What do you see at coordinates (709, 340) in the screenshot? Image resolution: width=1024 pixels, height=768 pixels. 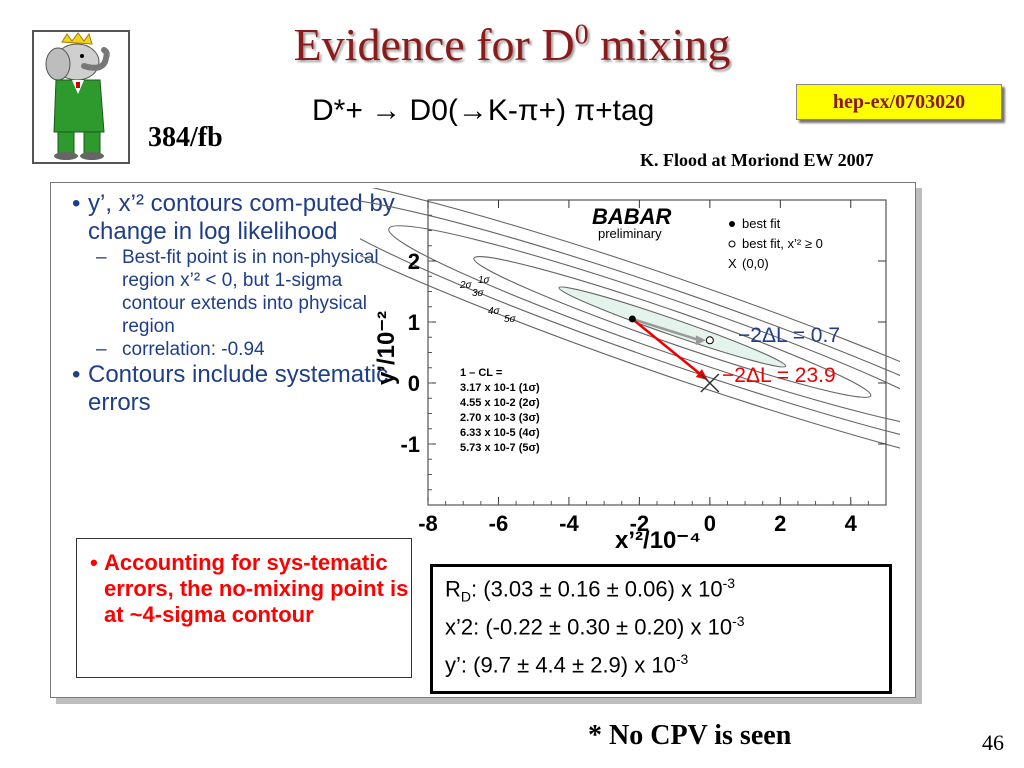 I see `best-fit-physical-point` at bounding box center [709, 340].